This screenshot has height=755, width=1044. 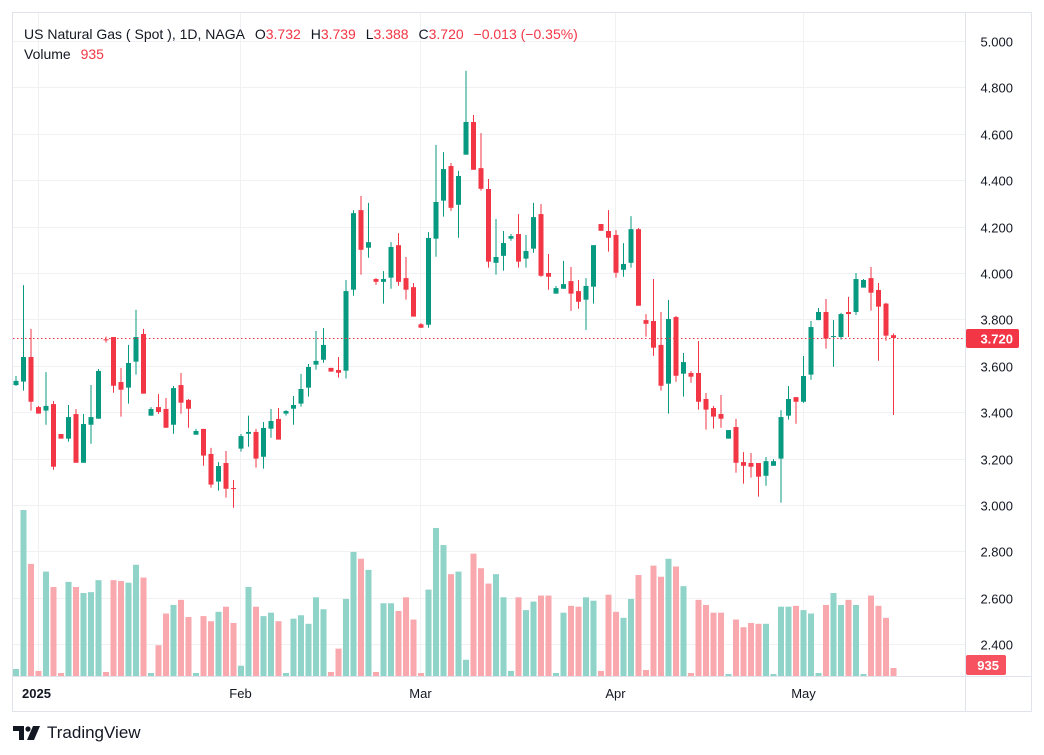 I want to click on tradingview-logo: TradingView, so click(x=77, y=733).